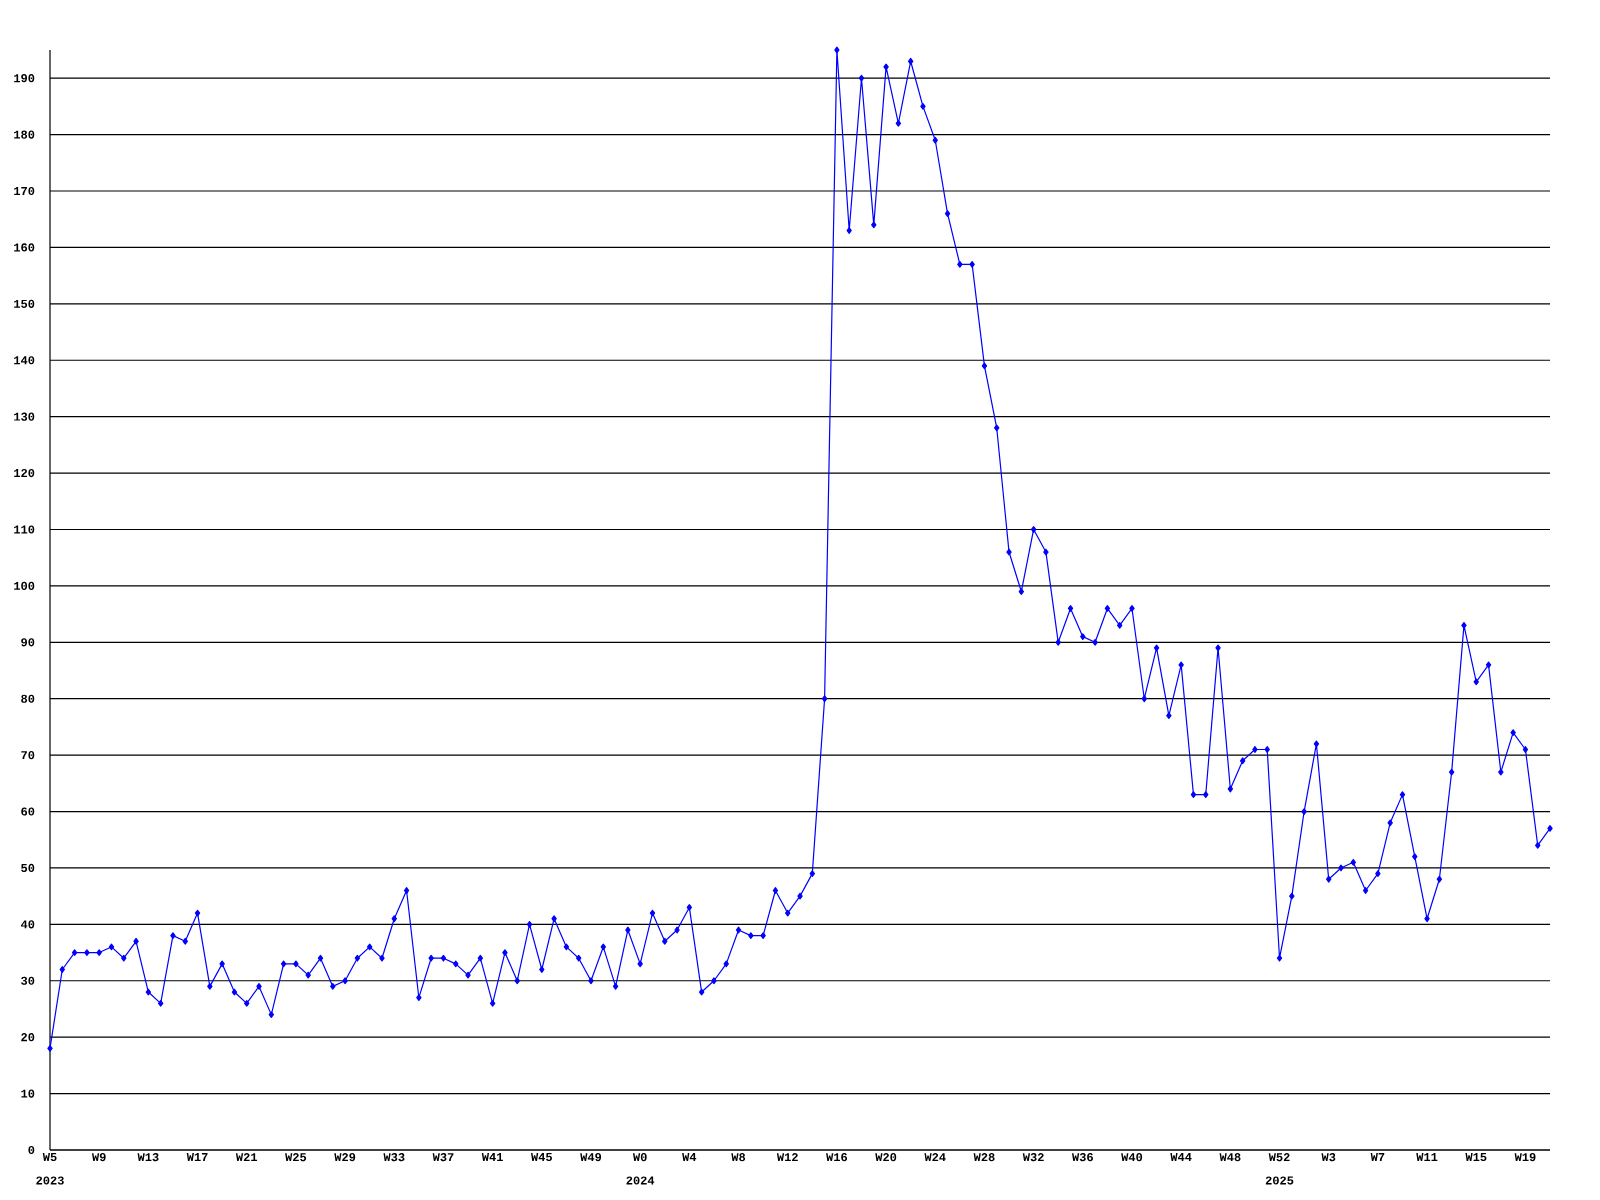  Describe the element at coordinates (24, 247) in the screenshot. I see `y-tick-label: 160` at that location.